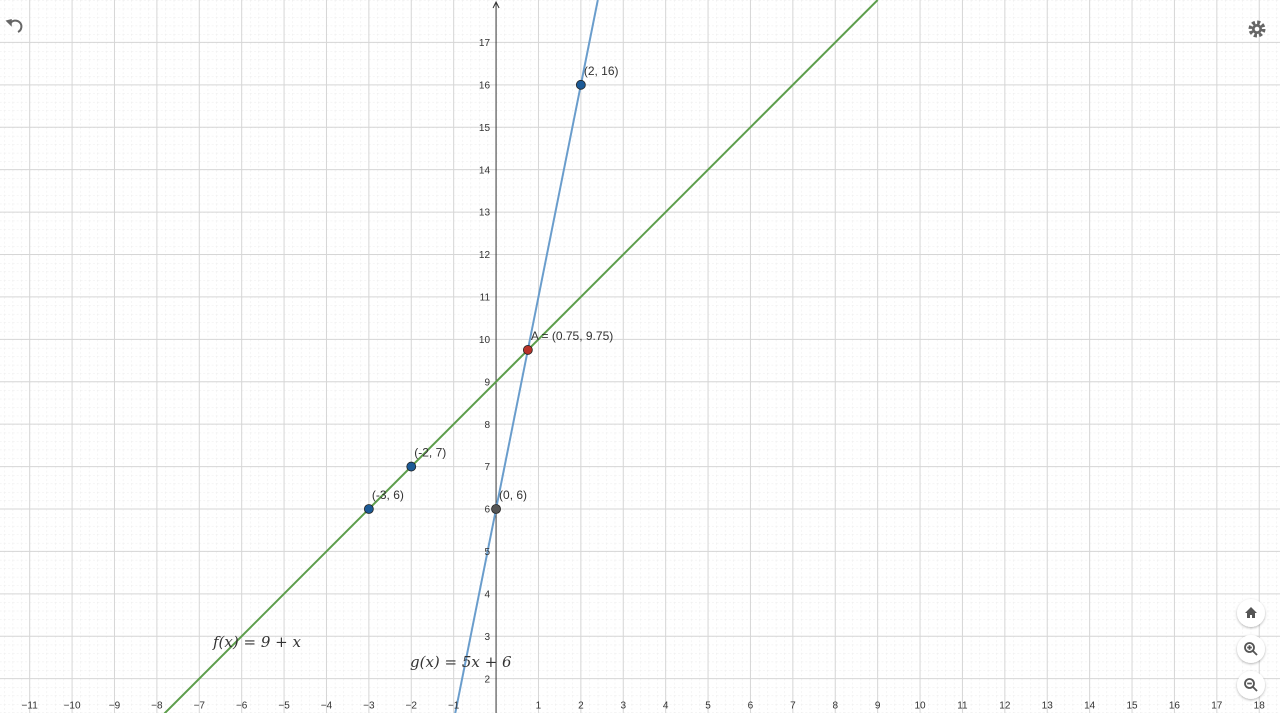  I want to click on function-line, so click(526, 356).